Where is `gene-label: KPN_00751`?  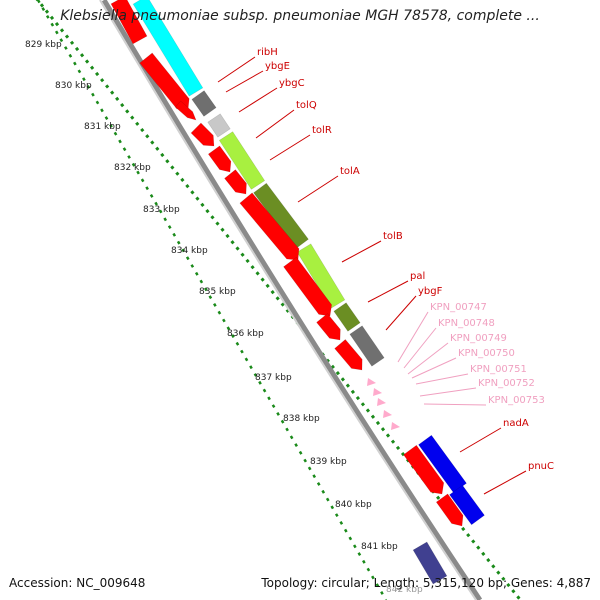 gene-label: KPN_00751 is located at coordinates (498, 369).